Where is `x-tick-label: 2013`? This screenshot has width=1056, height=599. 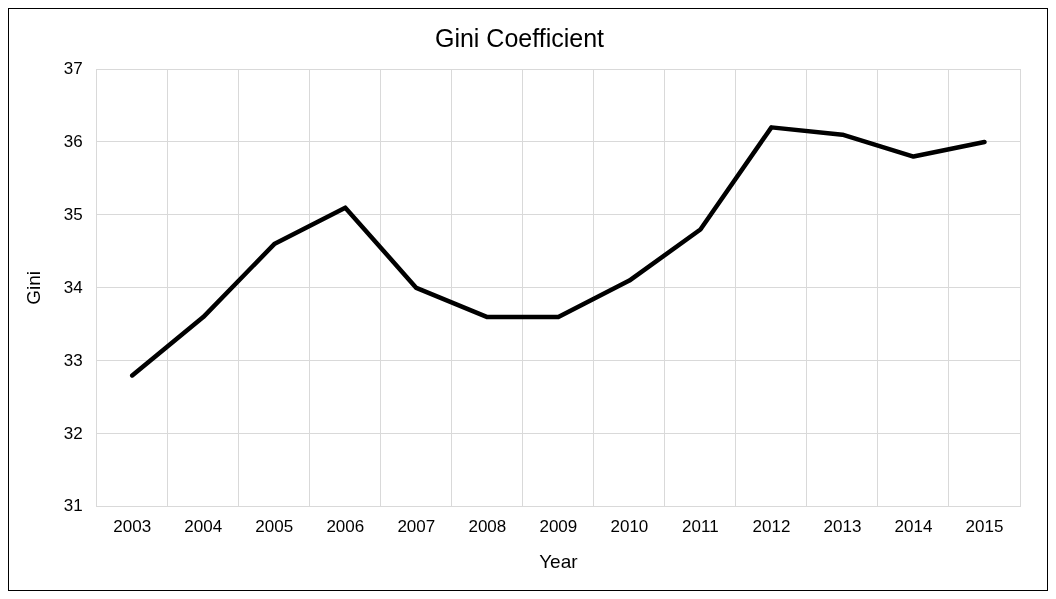
x-tick-label: 2013 is located at coordinates (842, 526).